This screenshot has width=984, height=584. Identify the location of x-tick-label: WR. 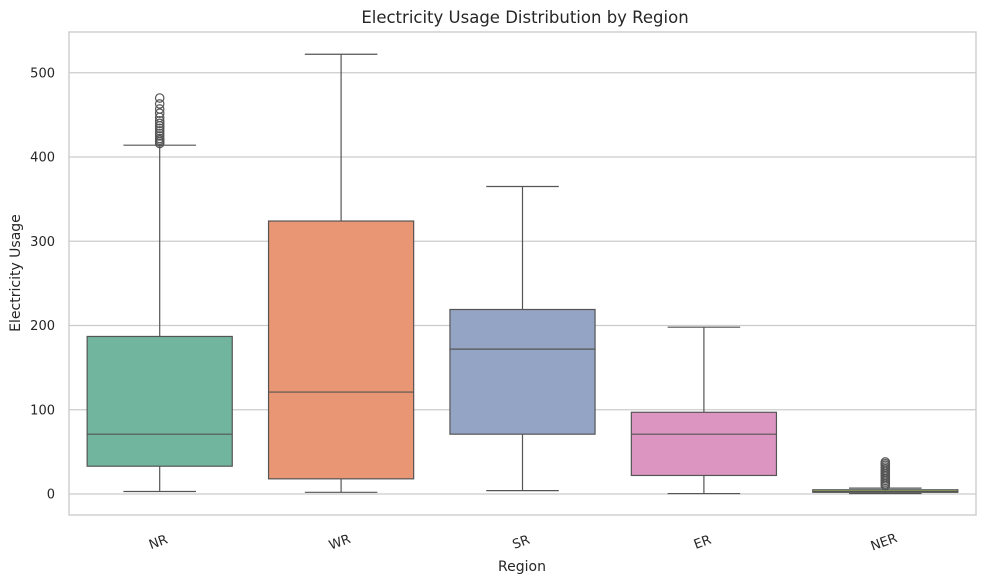
(340, 543).